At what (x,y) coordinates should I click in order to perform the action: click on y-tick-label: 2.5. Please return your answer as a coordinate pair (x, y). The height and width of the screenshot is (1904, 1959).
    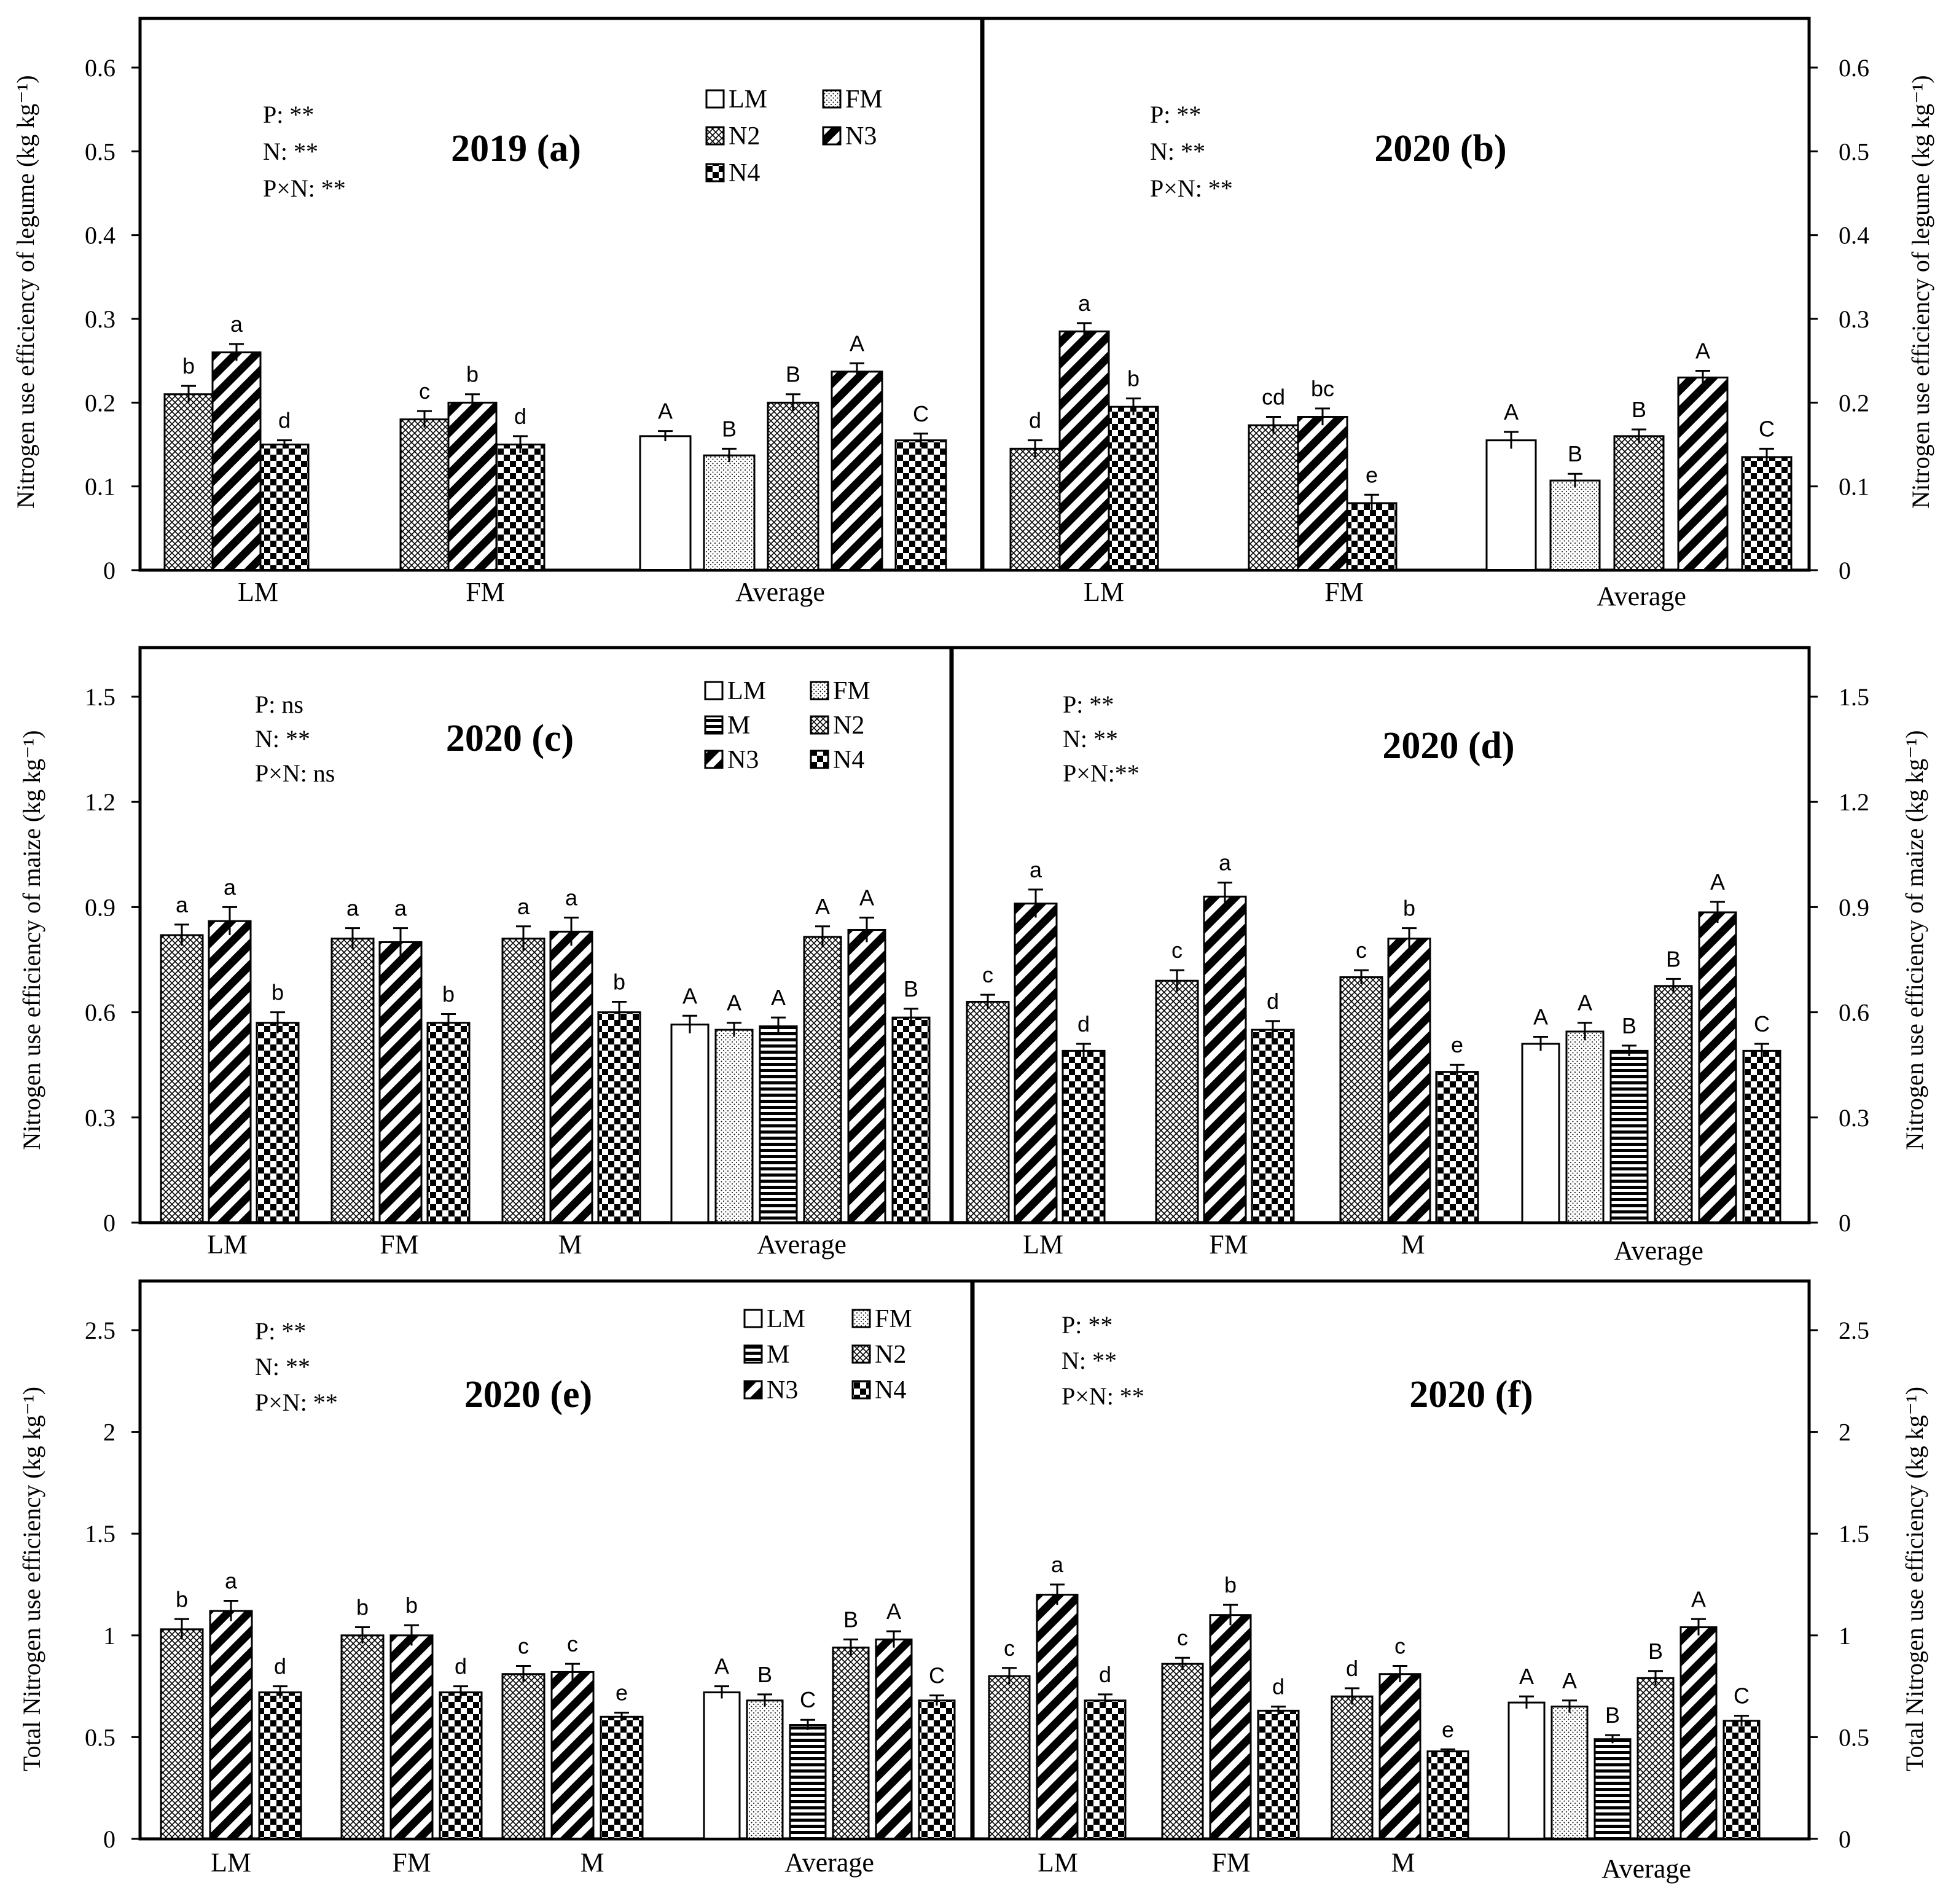
    Looking at the image, I should click on (100, 1330).